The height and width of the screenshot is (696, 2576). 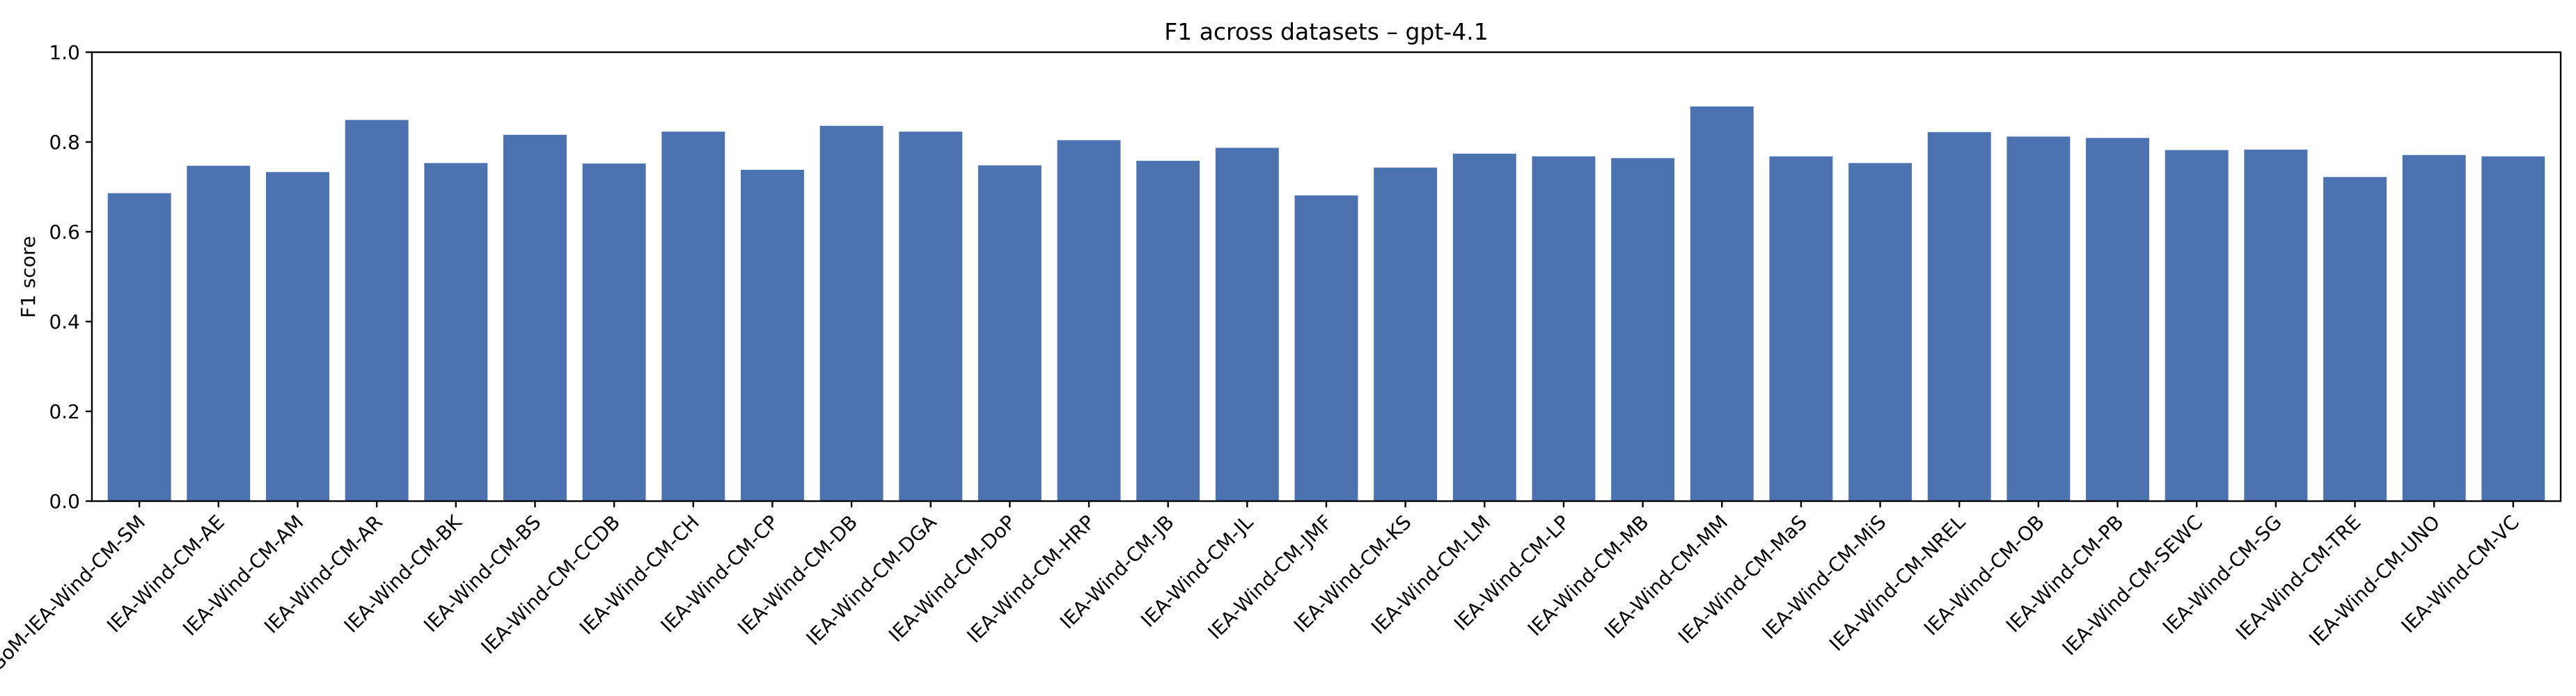 What do you see at coordinates (64, 501) in the screenshot?
I see `y-tick-label: 0.0` at bounding box center [64, 501].